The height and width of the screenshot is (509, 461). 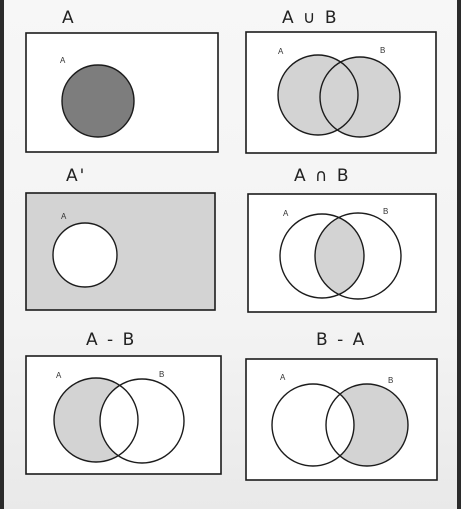 What do you see at coordinates (76, 176) in the screenshot?
I see `title-complement: A'` at bounding box center [76, 176].